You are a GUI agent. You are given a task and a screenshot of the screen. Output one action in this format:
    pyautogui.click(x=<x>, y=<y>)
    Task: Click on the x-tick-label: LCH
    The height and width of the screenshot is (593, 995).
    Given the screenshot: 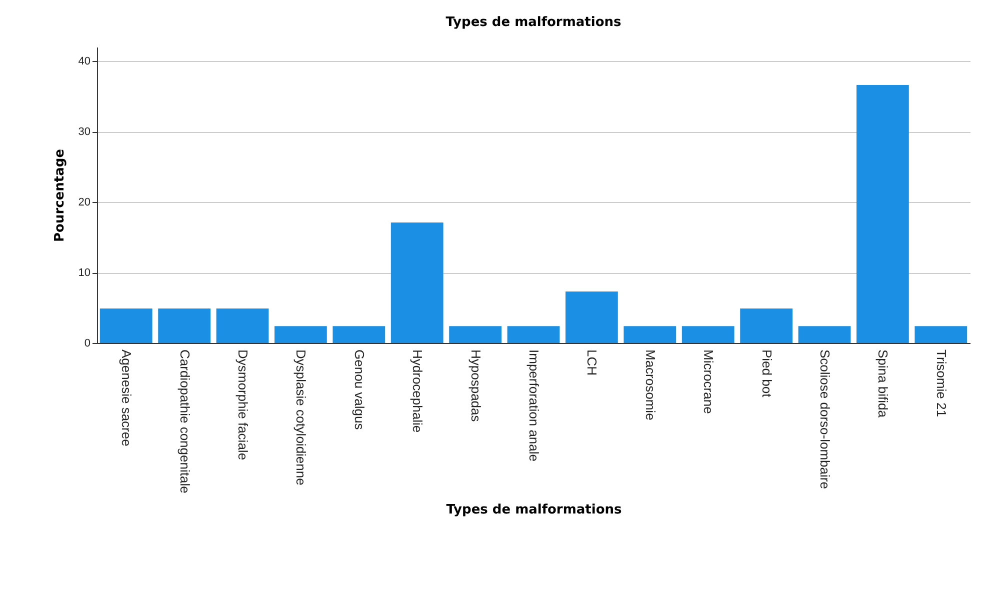 What is the action you would take?
    pyautogui.click(x=592, y=363)
    